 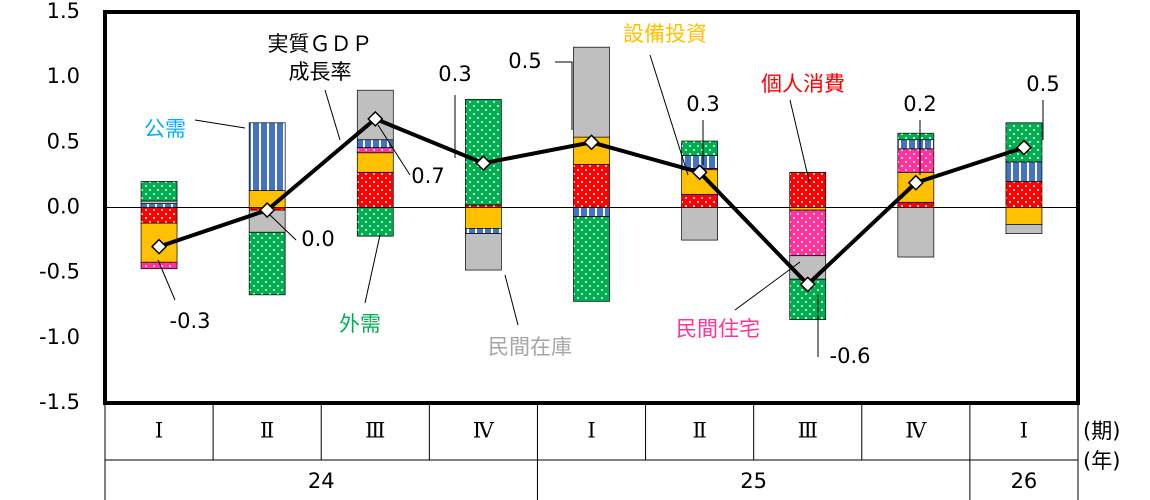 What do you see at coordinates (1024, 481) in the screenshot?
I see `year-label: 26` at bounding box center [1024, 481].